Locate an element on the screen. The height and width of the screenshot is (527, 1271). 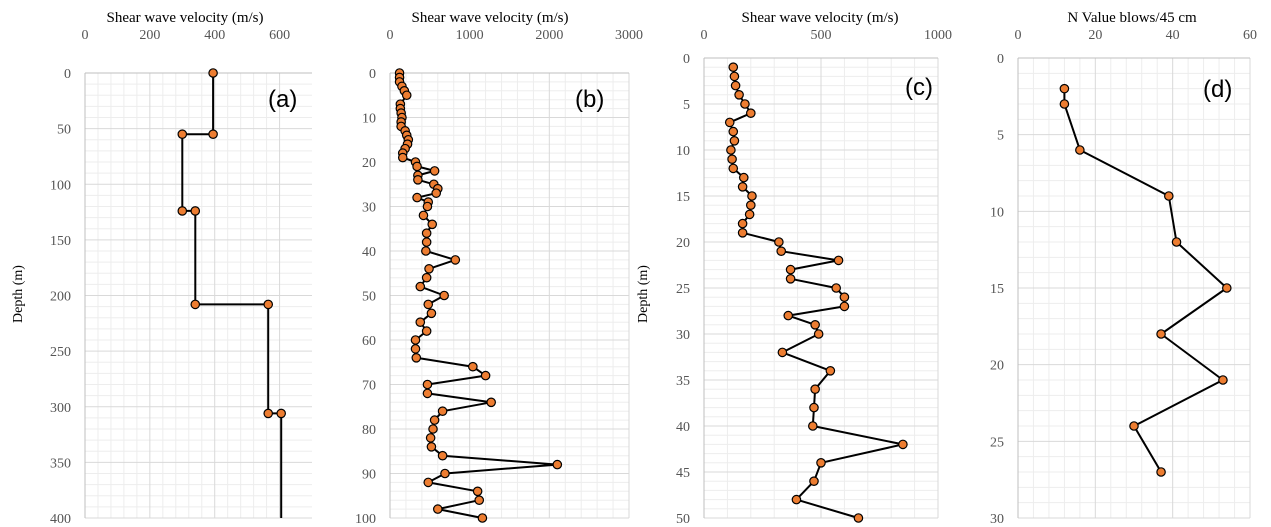
x-tick-label-d: 0 is located at coordinates (1018, 35).